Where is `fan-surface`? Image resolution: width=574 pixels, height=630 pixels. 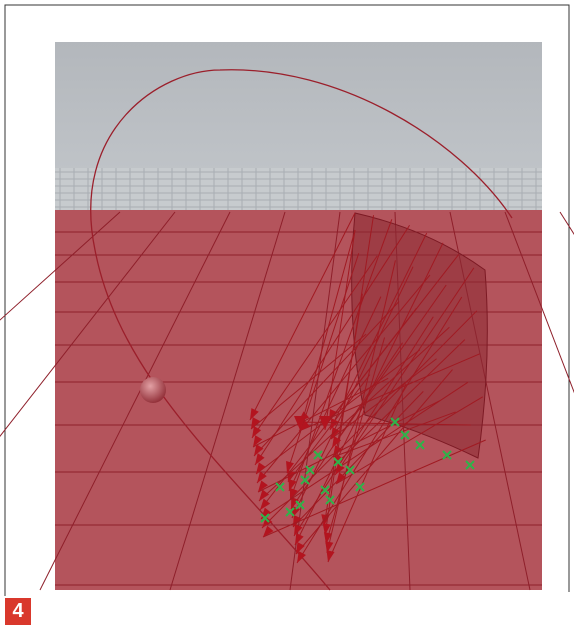
fan-surface is located at coordinates (419, 335).